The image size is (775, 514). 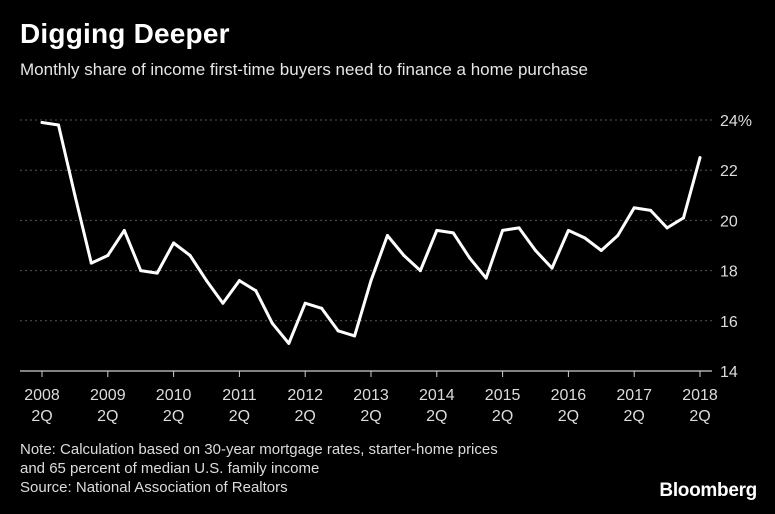 I want to click on y-tick-label: 18, so click(x=729, y=272).